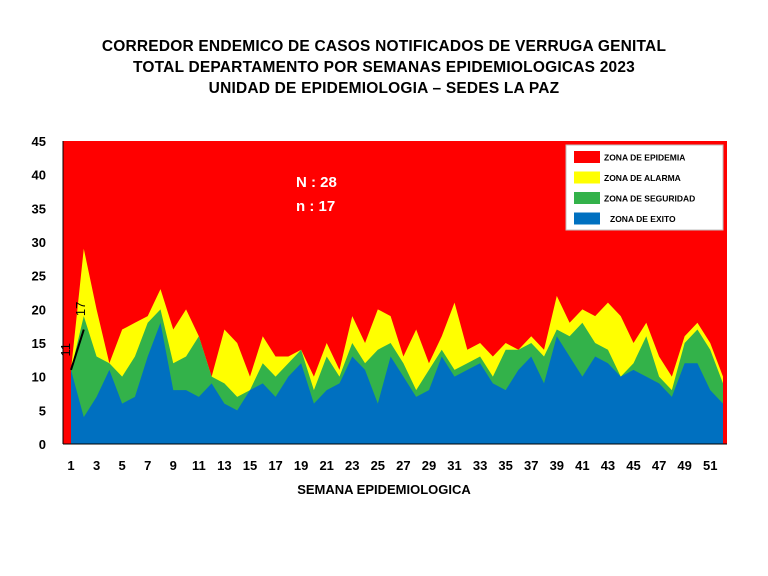  Describe the element at coordinates (480, 465) in the screenshot. I see `x-tick-label: 33` at that location.